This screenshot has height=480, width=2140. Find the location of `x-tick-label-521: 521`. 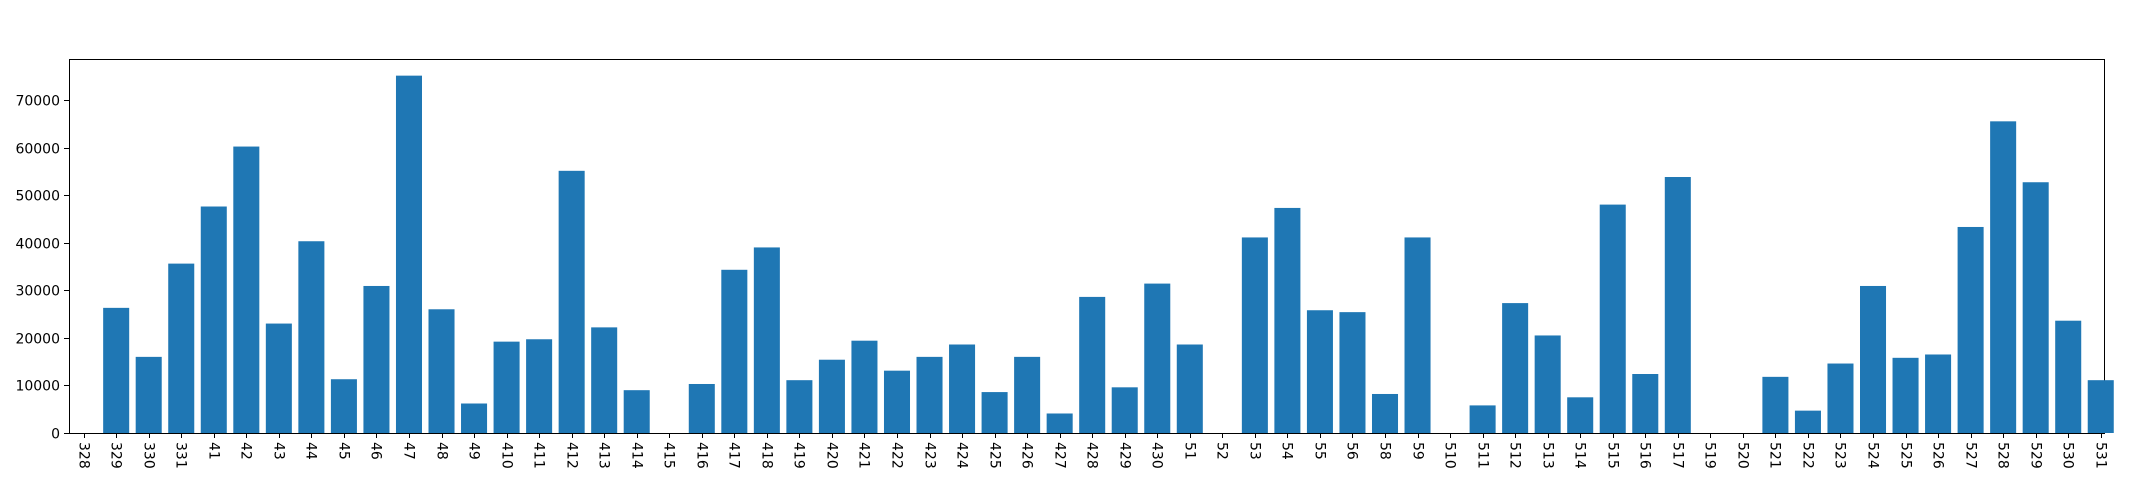

x-tick-label-521: 521 is located at coordinates (1775, 455).